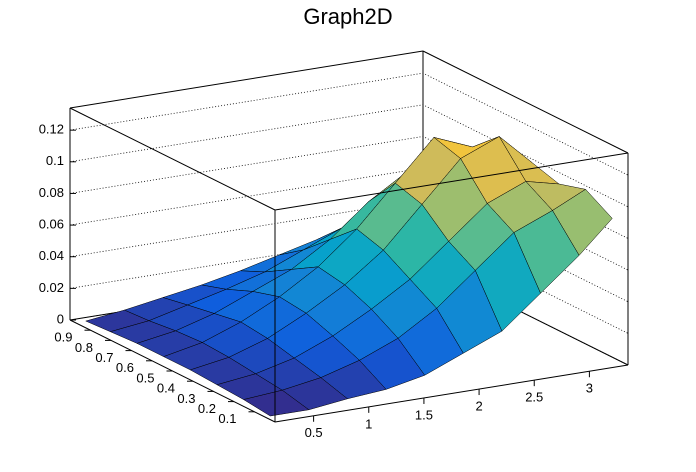 The height and width of the screenshot is (472, 696). What do you see at coordinates (55, 160) in the screenshot?
I see `z-tick-label: 0.1` at bounding box center [55, 160].